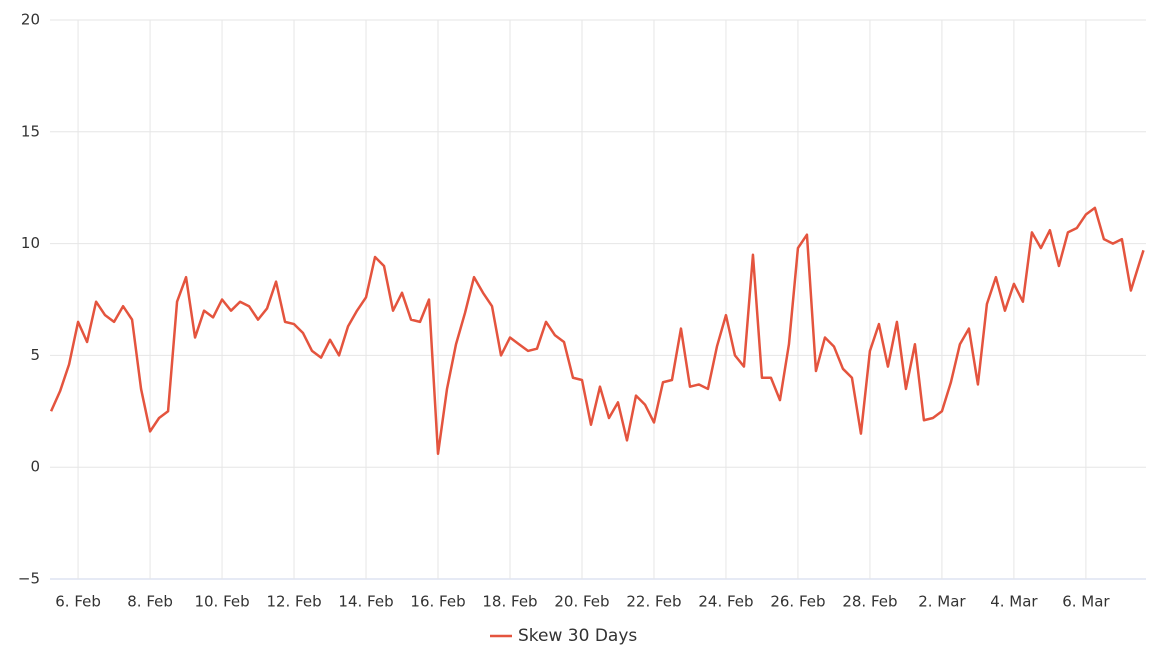 The width and height of the screenshot is (1156, 664). I want to click on legend-label: Skew 30 Days, so click(577, 636).